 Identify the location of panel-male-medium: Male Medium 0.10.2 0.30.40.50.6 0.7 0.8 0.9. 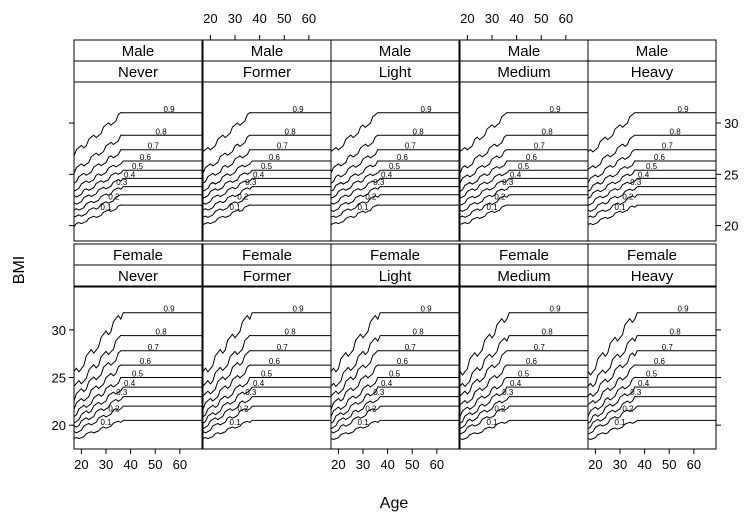
(524, 140).